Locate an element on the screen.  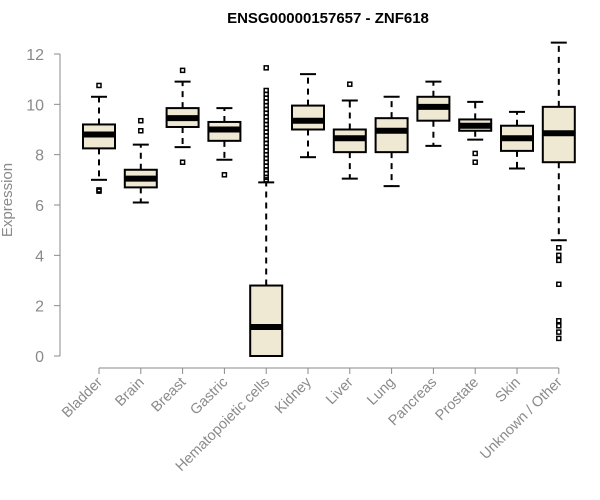
y-tick-label: 6 is located at coordinates (39, 206).